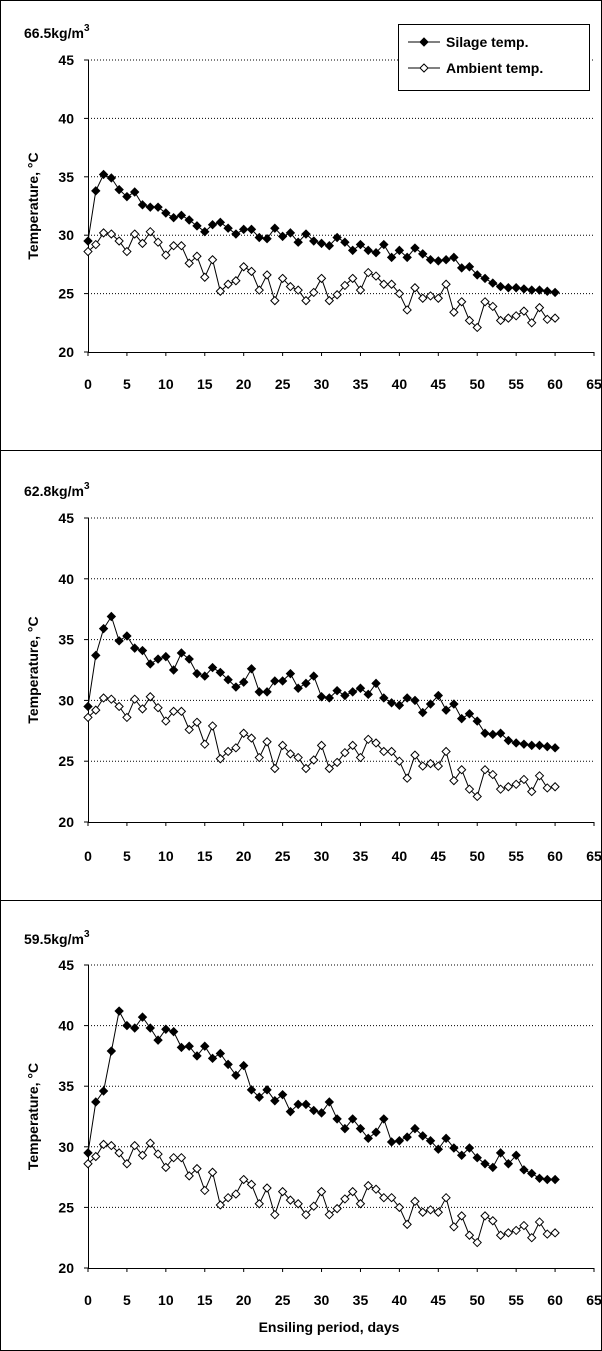  What do you see at coordinates (487, 42) in the screenshot?
I see `legend-label-silage: Silage temp.` at bounding box center [487, 42].